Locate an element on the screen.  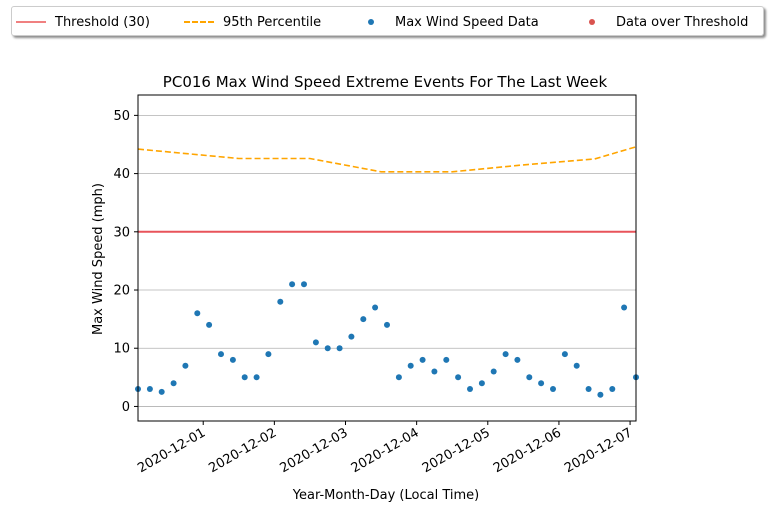
legend-item-over-threshold: Data over Threshold is located at coordinates (662, 22).